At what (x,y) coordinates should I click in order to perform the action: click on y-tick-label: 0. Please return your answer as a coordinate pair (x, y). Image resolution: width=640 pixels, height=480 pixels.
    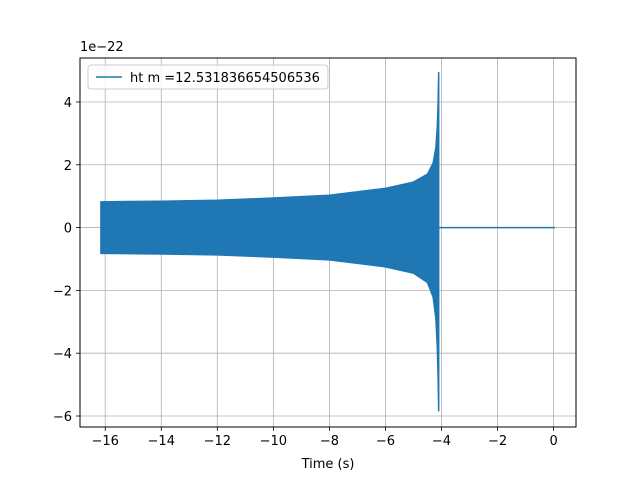
    Looking at the image, I should click on (68, 229).